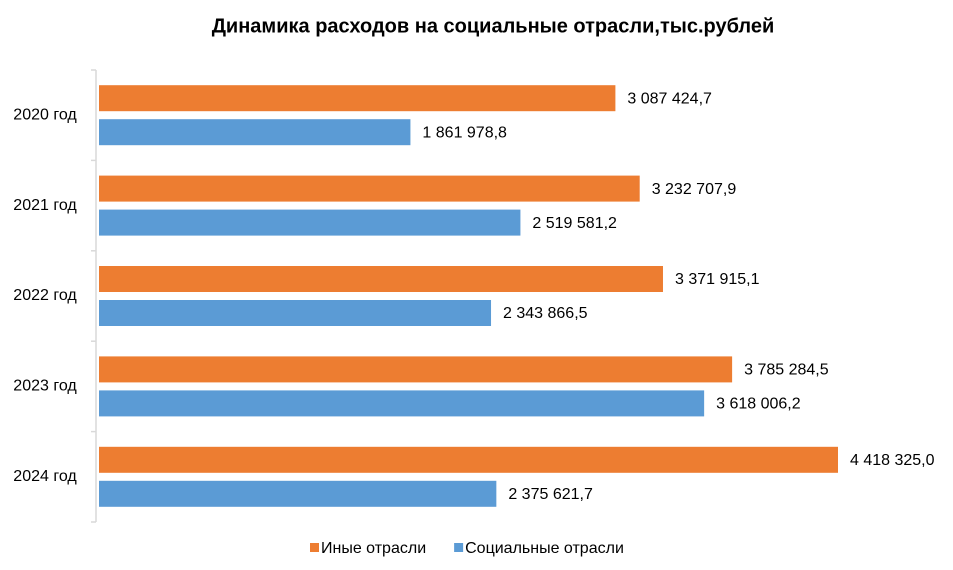 The width and height of the screenshot is (953, 570). Describe the element at coordinates (464, 132) in the screenshot. I see `data-label: 1 861 978,8` at that location.